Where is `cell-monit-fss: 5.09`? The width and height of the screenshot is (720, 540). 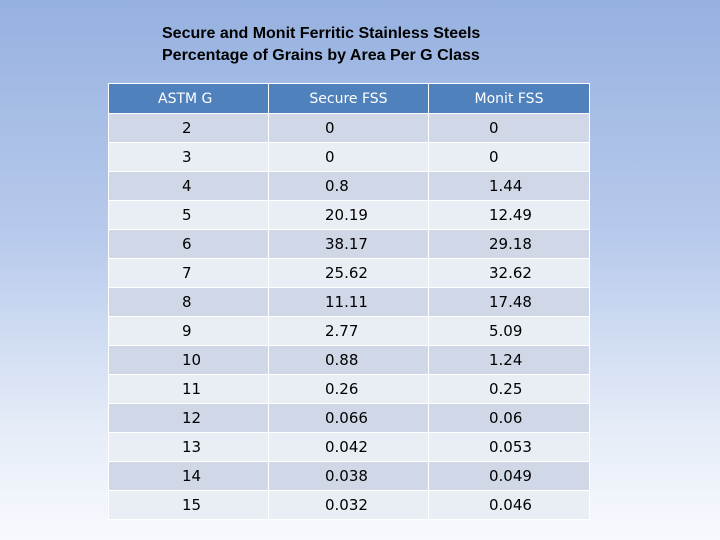 cell-monit-fss: 5.09 is located at coordinates (509, 331).